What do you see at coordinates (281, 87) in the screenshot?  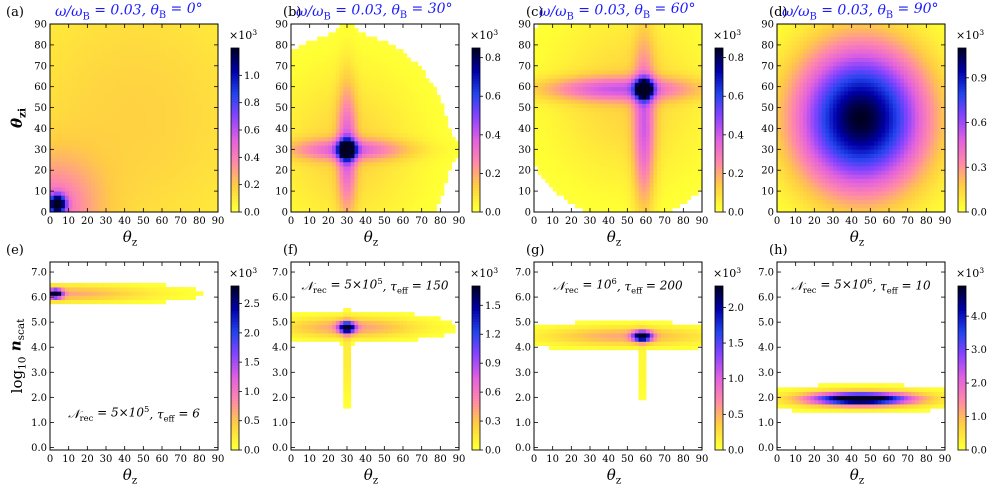 I see `y-tick-label: 60` at bounding box center [281, 87].